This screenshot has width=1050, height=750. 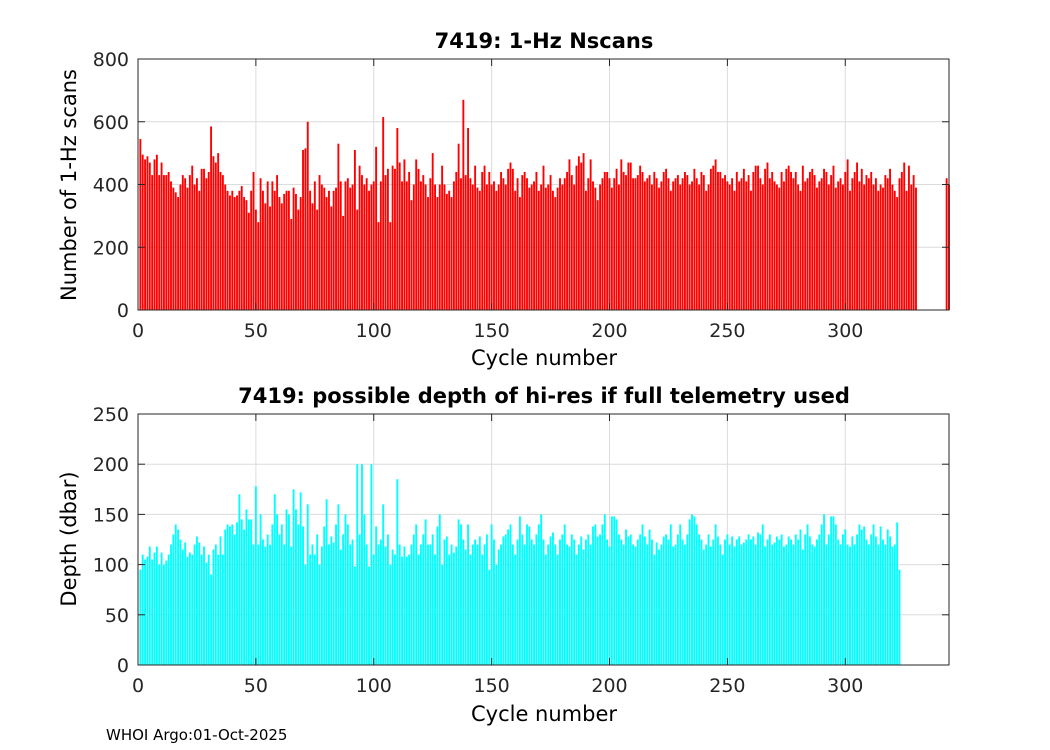 What do you see at coordinates (374, 686) in the screenshot?
I see `x-tick-label: 100` at bounding box center [374, 686].